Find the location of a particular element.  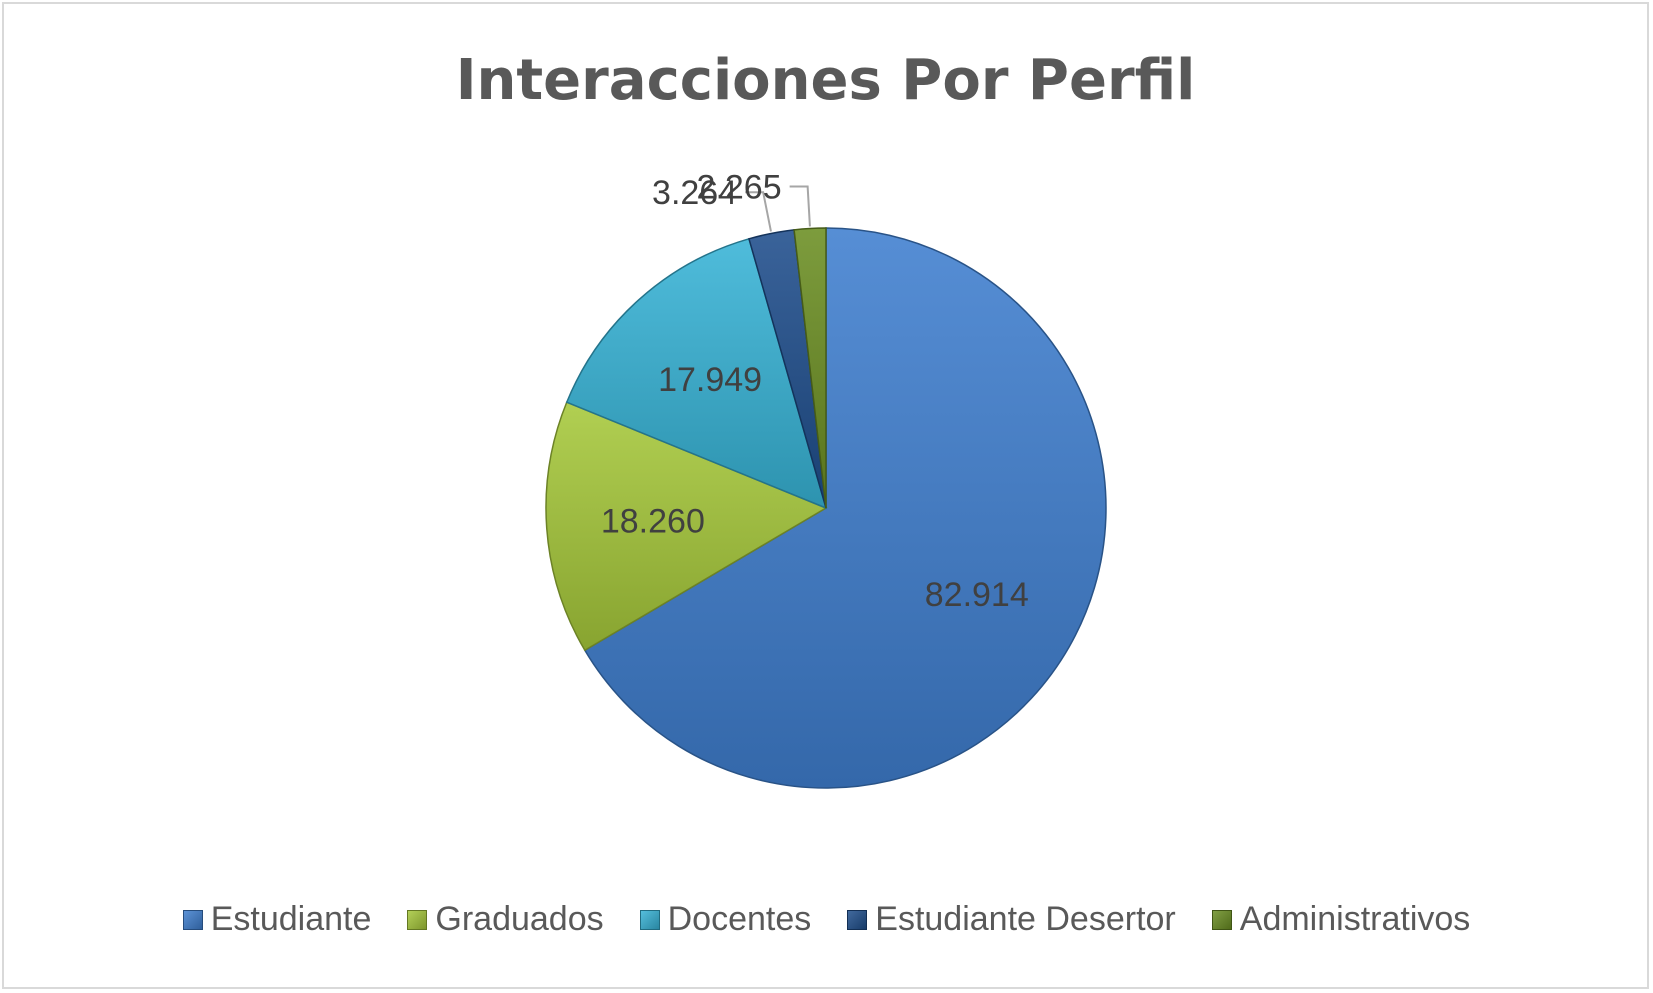

data-label: 18.260 is located at coordinates (653, 522).